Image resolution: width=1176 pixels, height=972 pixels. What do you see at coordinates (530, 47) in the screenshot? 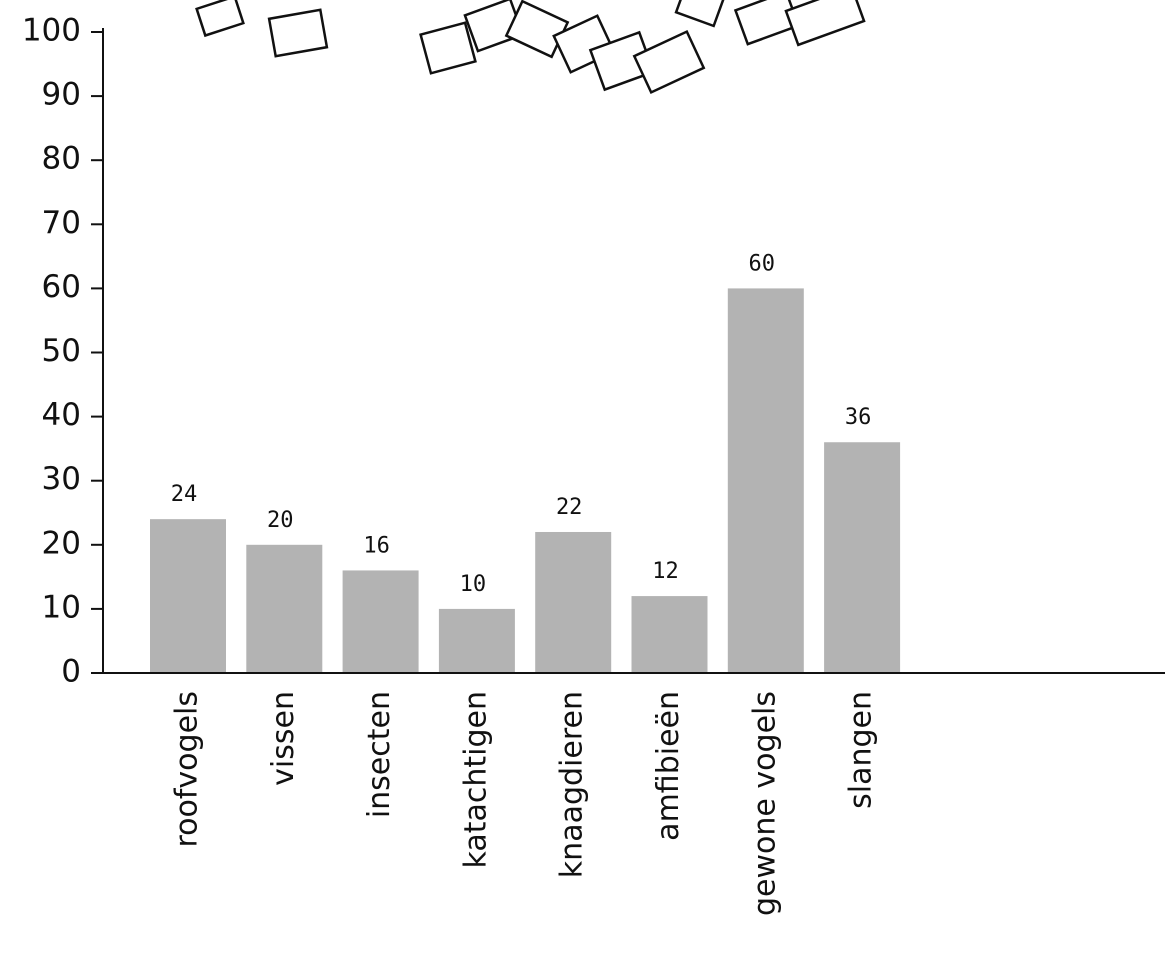
I see `decoration` at bounding box center [530, 47].